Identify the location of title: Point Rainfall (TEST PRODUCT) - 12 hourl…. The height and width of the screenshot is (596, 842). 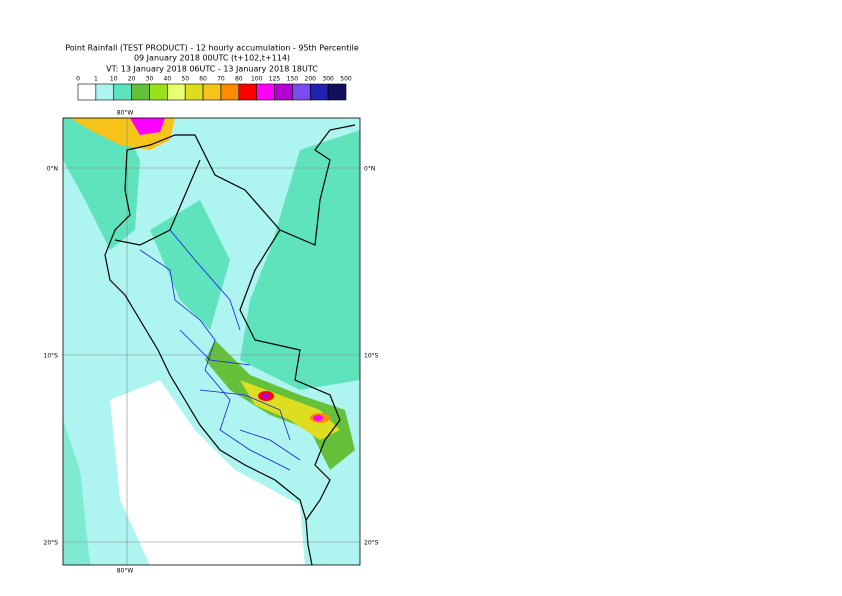
(212, 48).